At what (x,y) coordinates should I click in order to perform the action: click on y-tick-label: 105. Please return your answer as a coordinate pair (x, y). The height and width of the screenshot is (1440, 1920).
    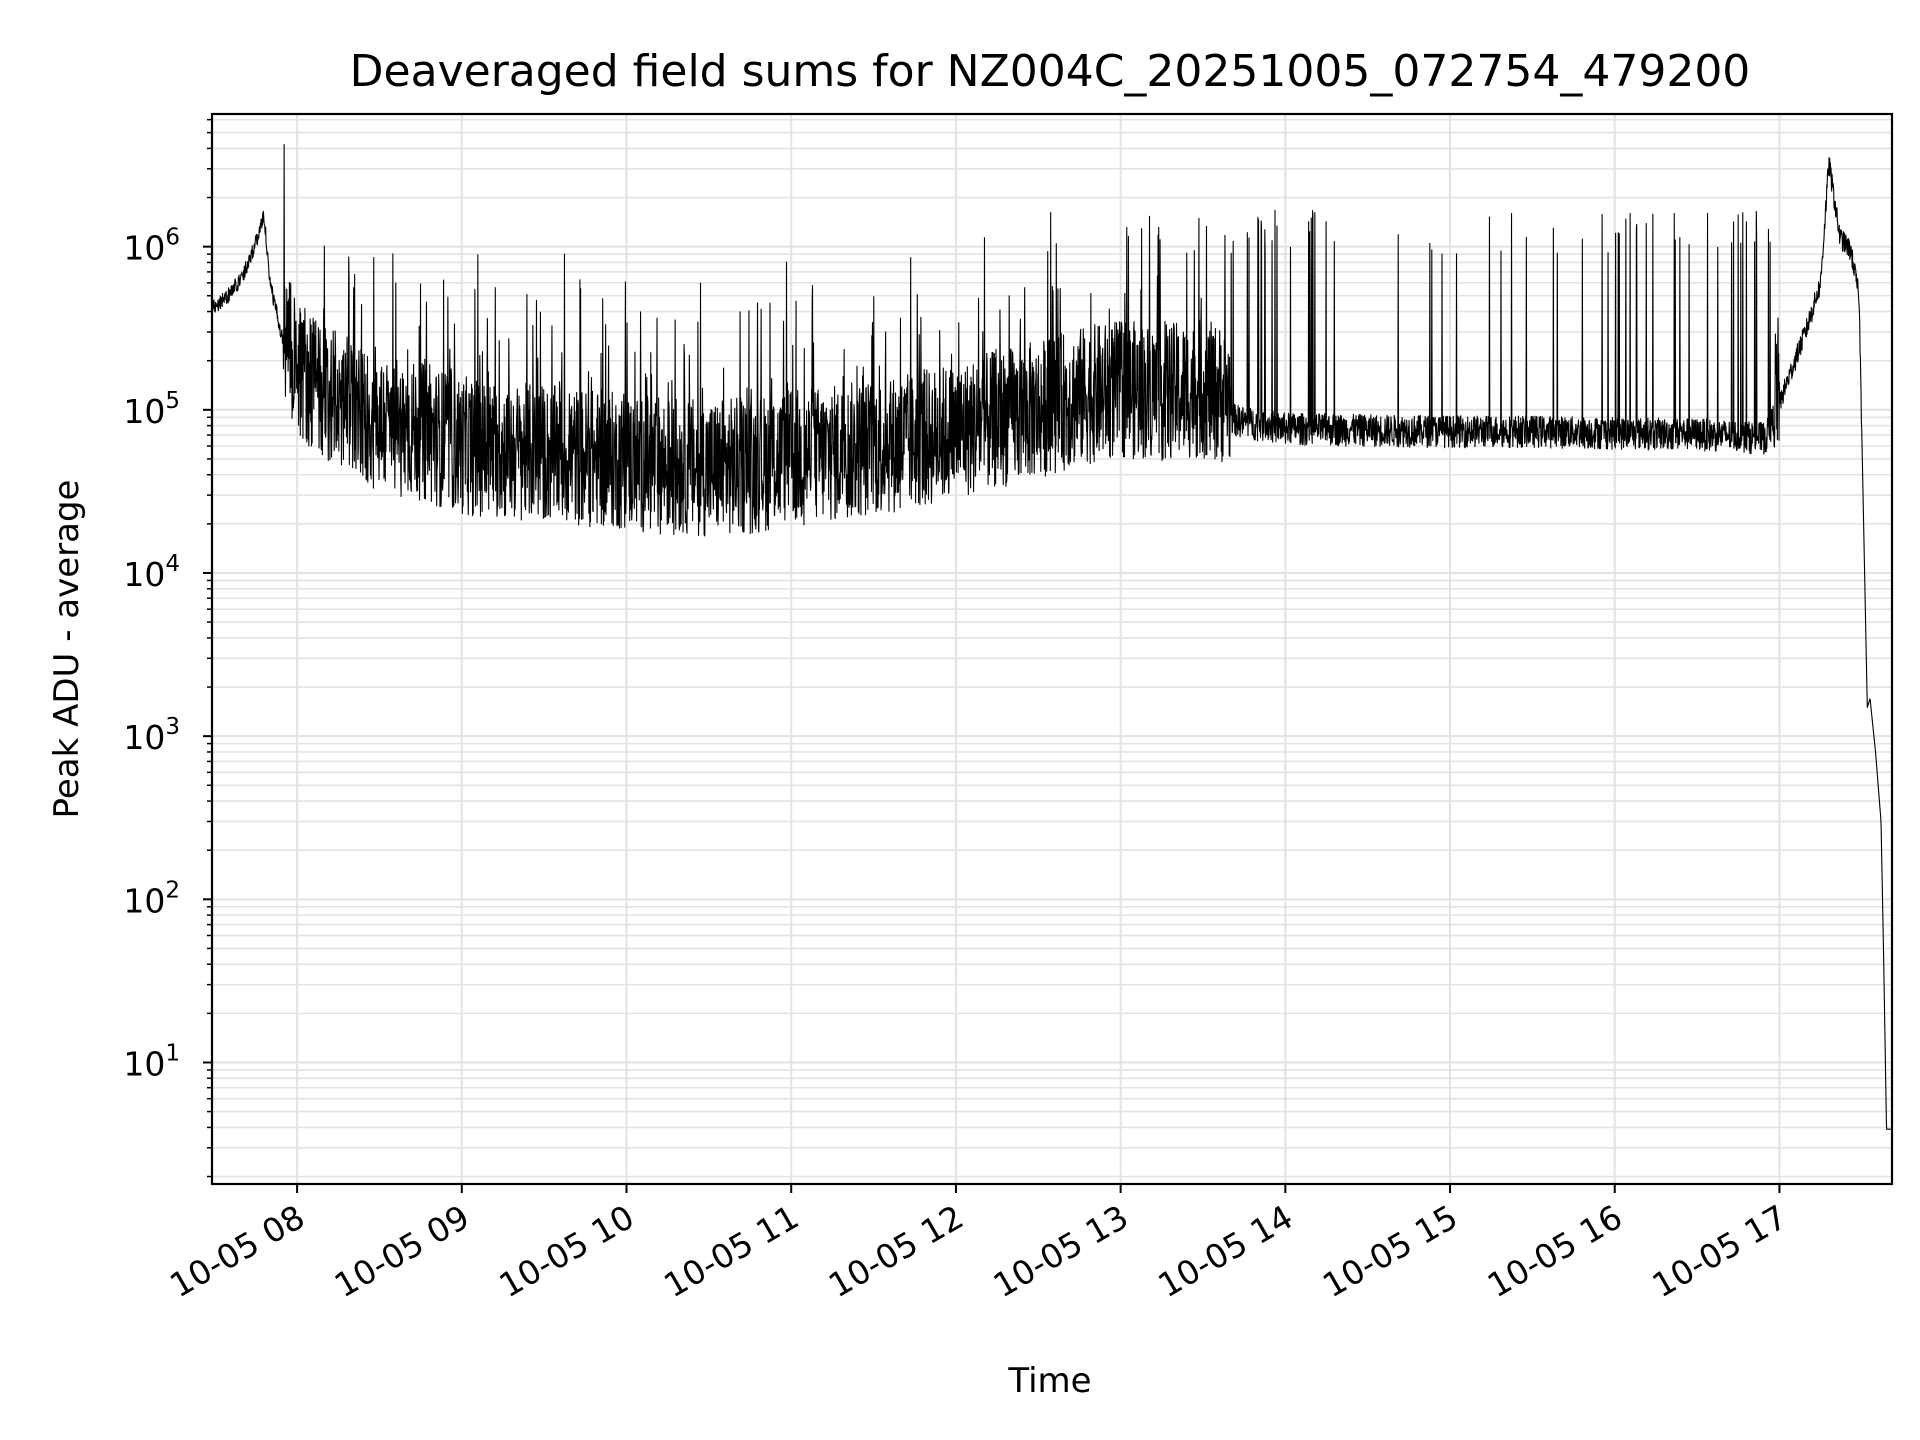
    Looking at the image, I should click on (151, 409).